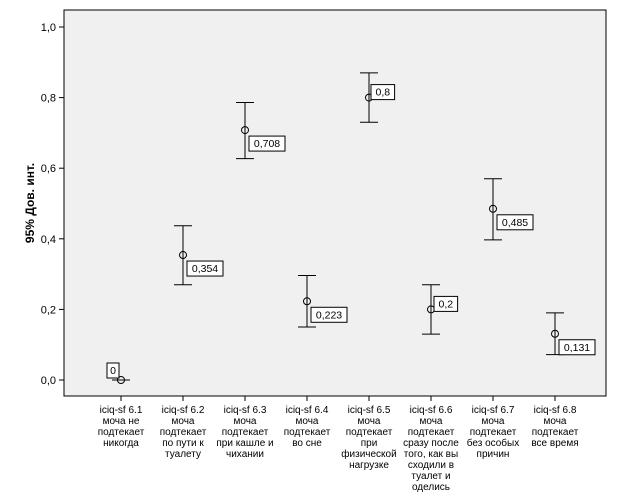 The height and width of the screenshot is (500, 624). I want to click on error-bar-group: 0,131, so click(571, 334).